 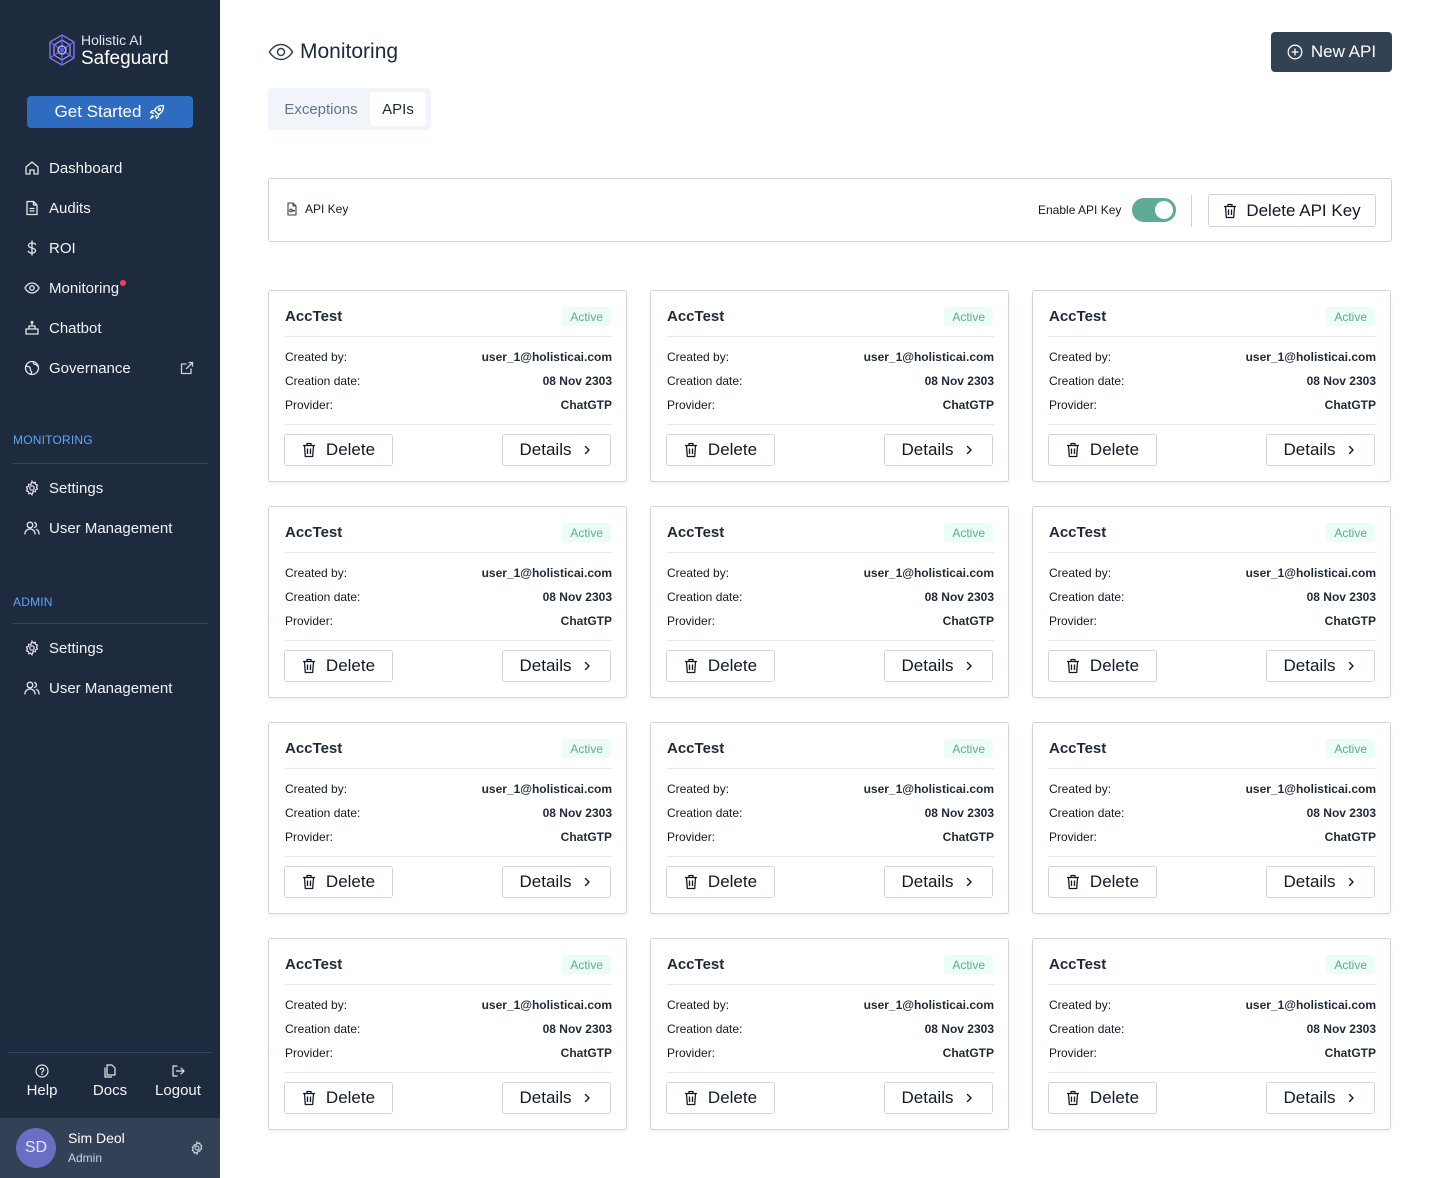 What do you see at coordinates (42, 1086) in the screenshot?
I see `help-button: Help` at bounding box center [42, 1086].